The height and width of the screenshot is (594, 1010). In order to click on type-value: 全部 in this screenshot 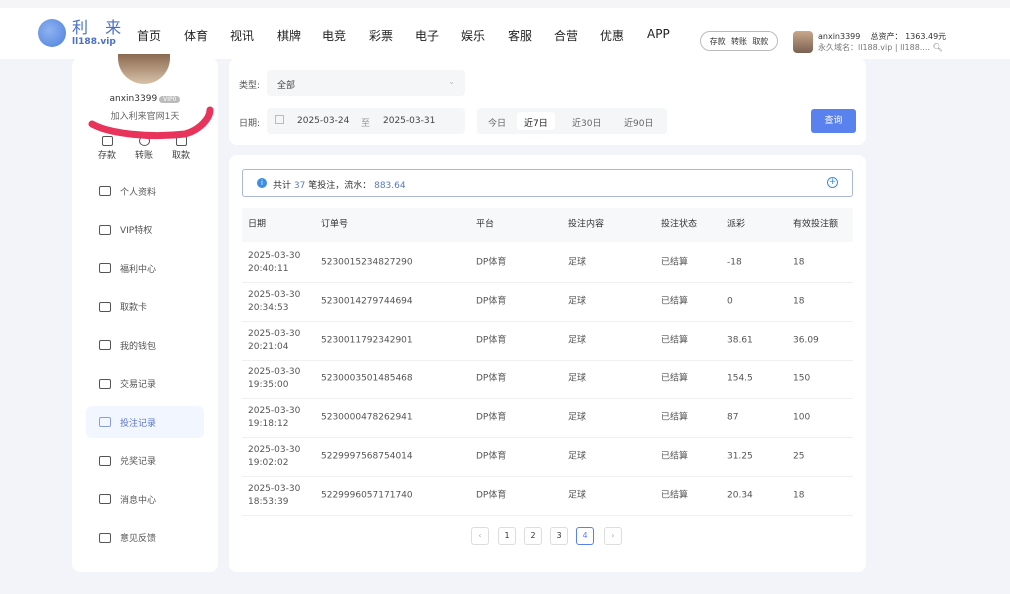, I will do `click(286, 86)`.